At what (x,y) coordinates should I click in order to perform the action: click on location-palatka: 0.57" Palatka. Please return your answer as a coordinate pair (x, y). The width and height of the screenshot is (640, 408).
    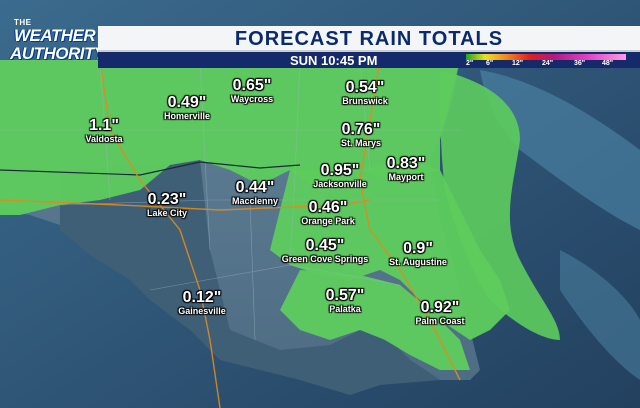
    Looking at the image, I should click on (345, 301).